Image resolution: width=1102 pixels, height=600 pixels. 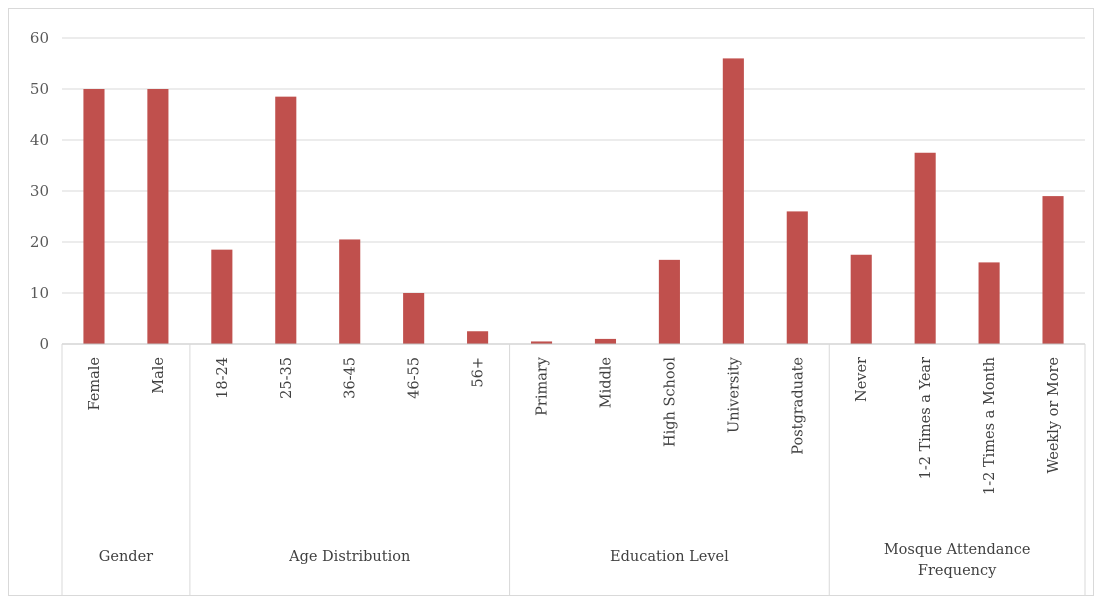 I want to click on category-label: 46-55, so click(x=415, y=378).